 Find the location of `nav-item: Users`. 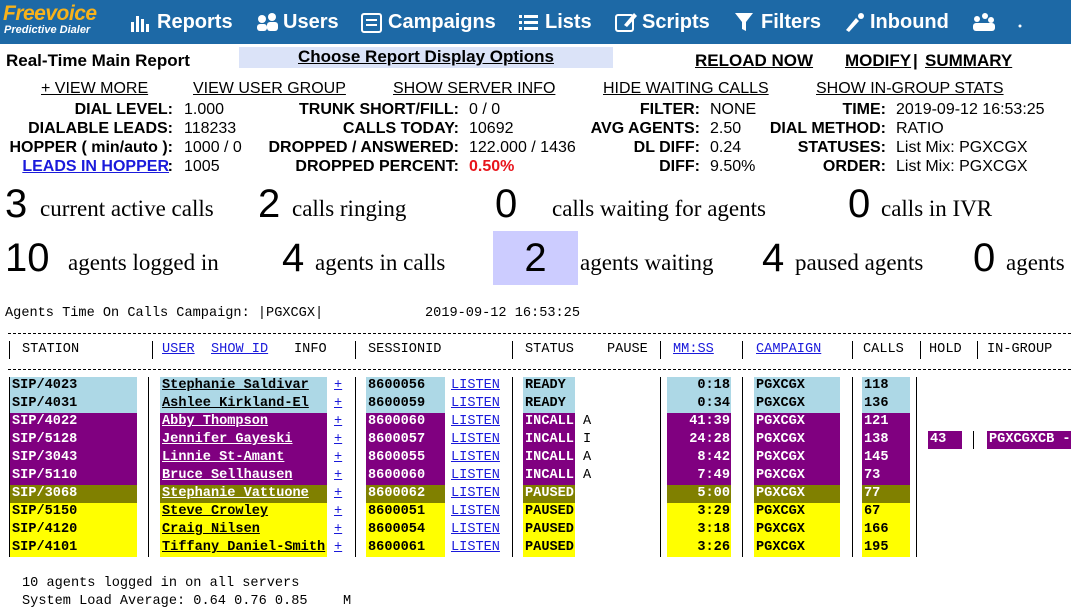

nav-item: Users is located at coordinates (311, 22).